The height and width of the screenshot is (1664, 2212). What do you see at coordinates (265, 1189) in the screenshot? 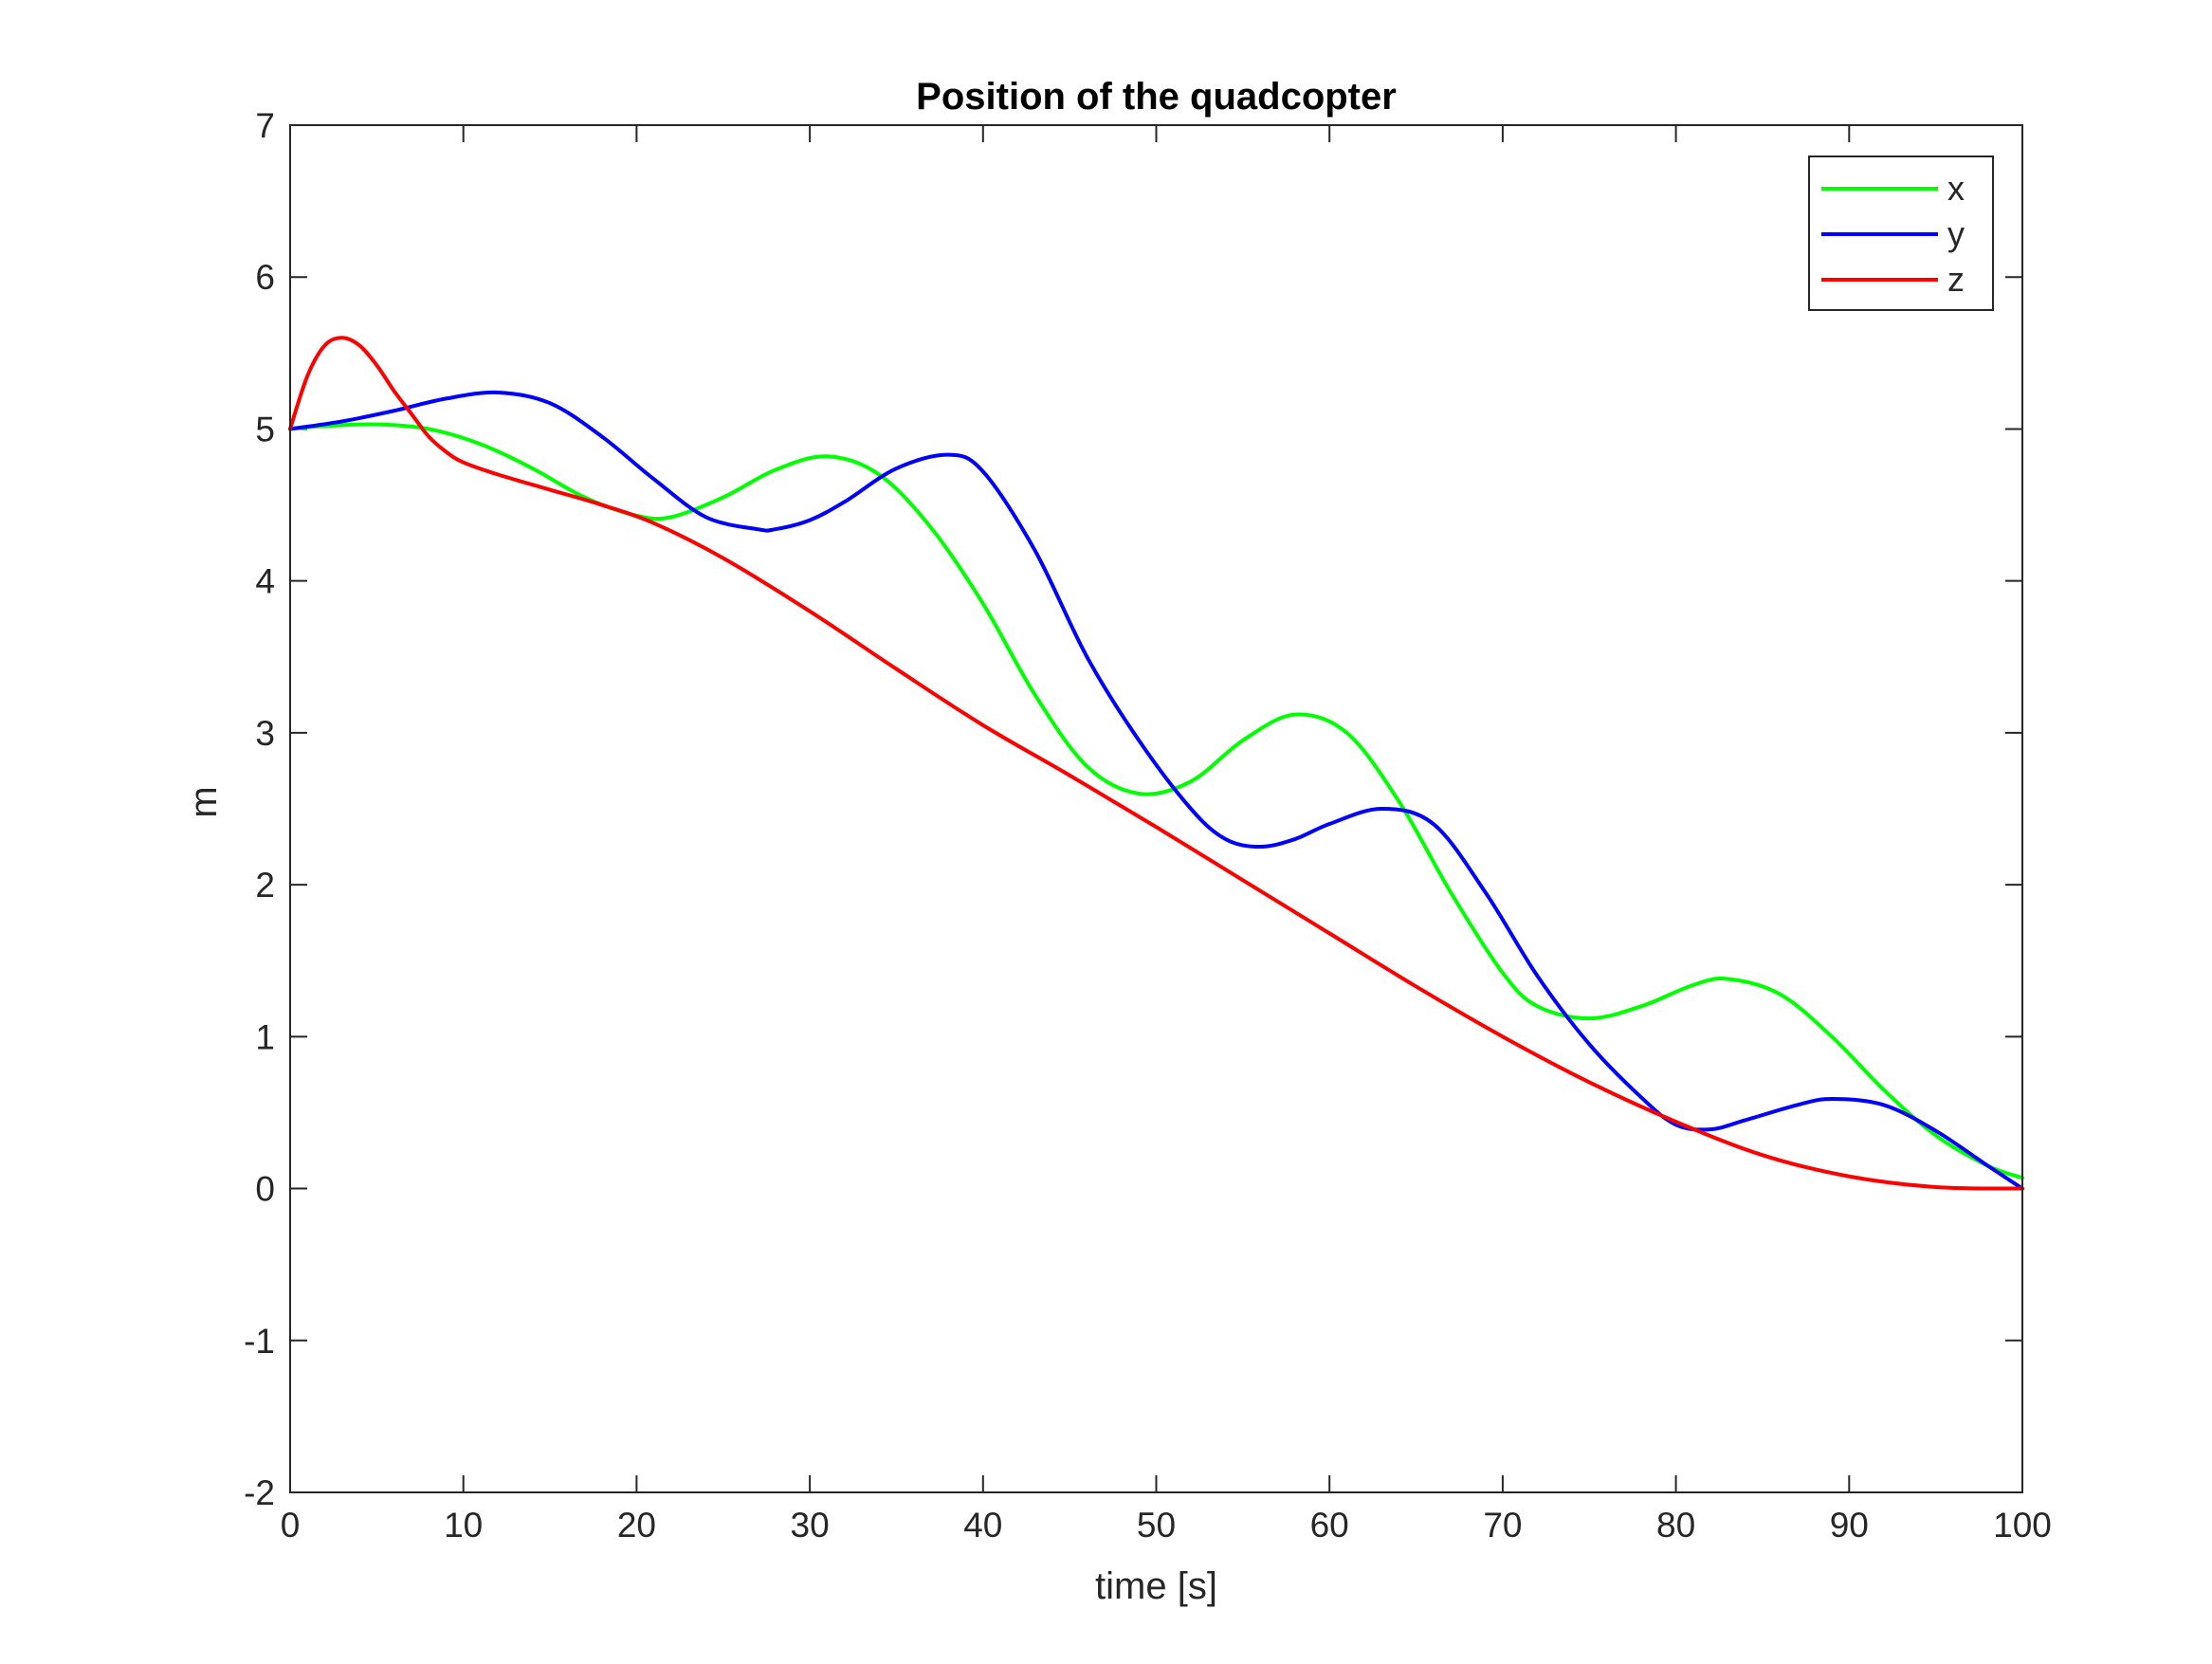
I see `y-tick-label: 0` at bounding box center [265, 1189].